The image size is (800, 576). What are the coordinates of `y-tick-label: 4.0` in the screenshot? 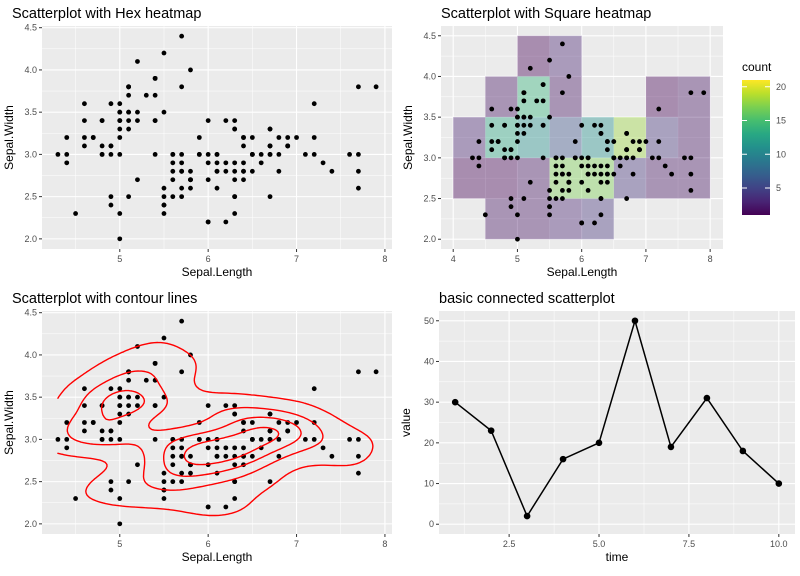 It's located at (30, 355).